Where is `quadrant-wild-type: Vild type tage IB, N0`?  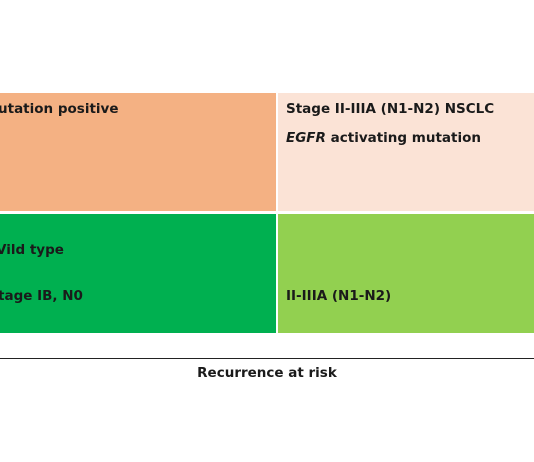
quadrant-wild-type: Vild type tage IB, N0 is located at coordinates (138, 273).